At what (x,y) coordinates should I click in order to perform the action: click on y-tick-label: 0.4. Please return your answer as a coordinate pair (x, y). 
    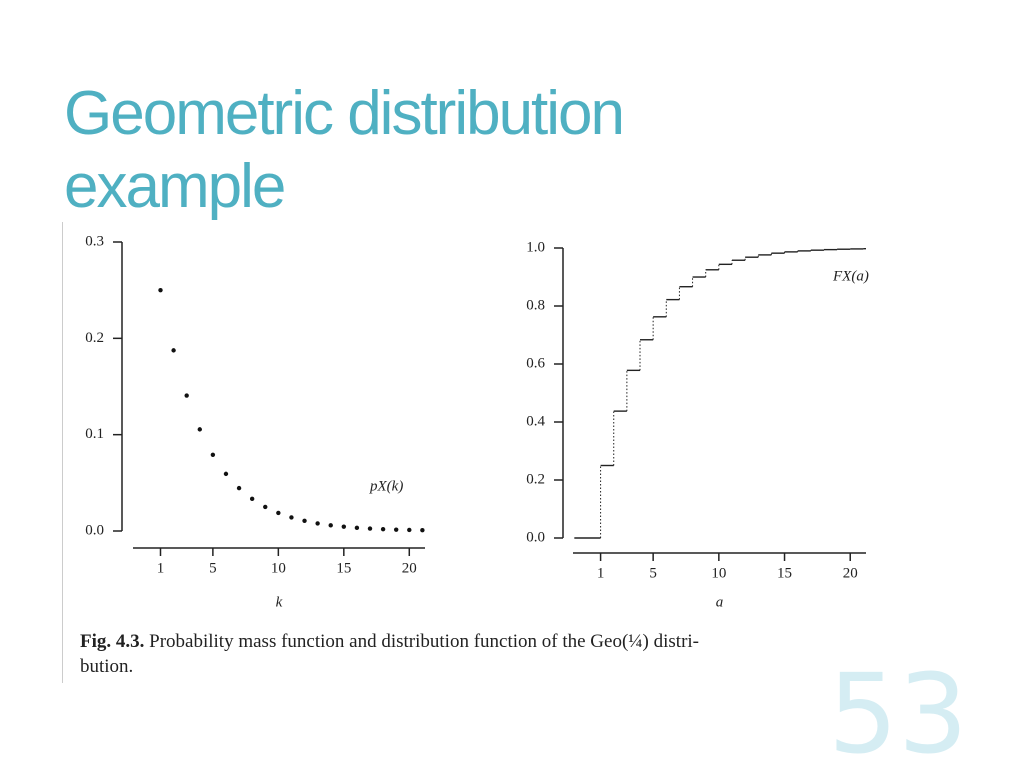
    Looking at the image, I should click on (535, 421).